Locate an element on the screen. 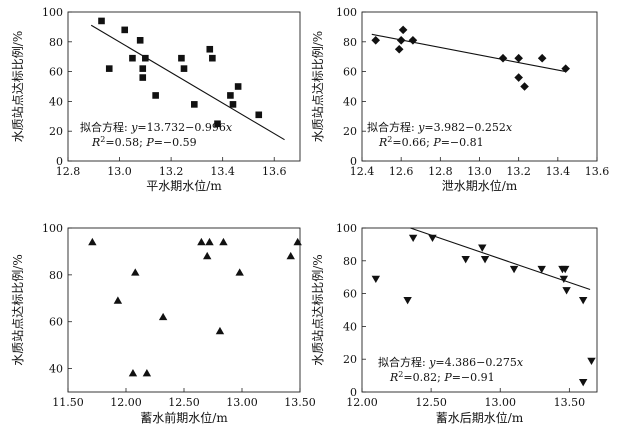  x-tick-label: 13.2 is located at coordinates (518, 171).